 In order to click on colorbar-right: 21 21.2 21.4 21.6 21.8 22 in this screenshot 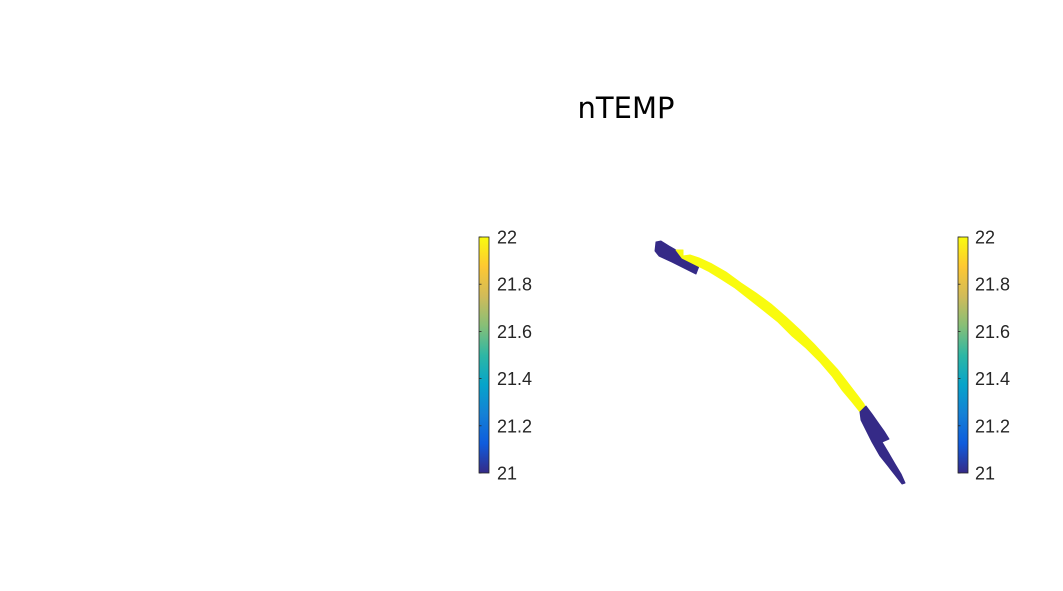, I will do `click(983, 356)`.